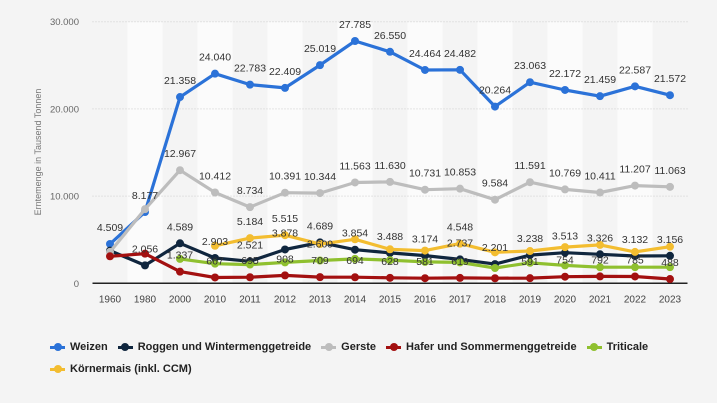 The width and height of the screenshot is (717, 403). I want to click on series-line, so click(442, 243).